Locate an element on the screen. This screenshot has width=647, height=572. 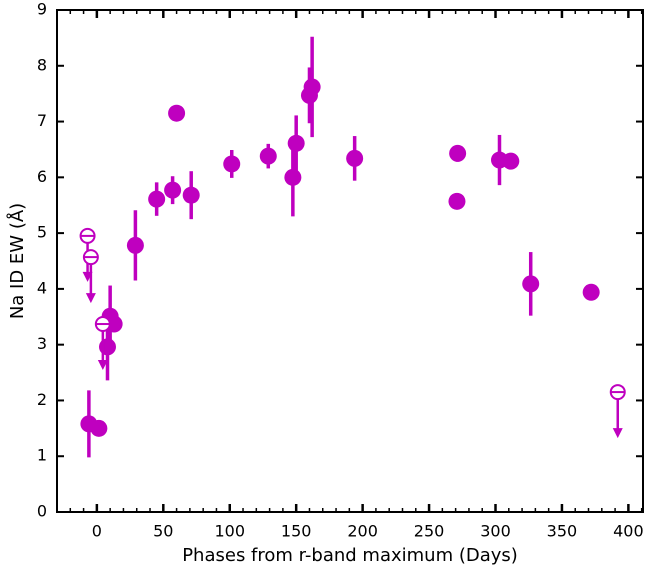
y-tick-label: 8 is located at coordinates (42, 64).